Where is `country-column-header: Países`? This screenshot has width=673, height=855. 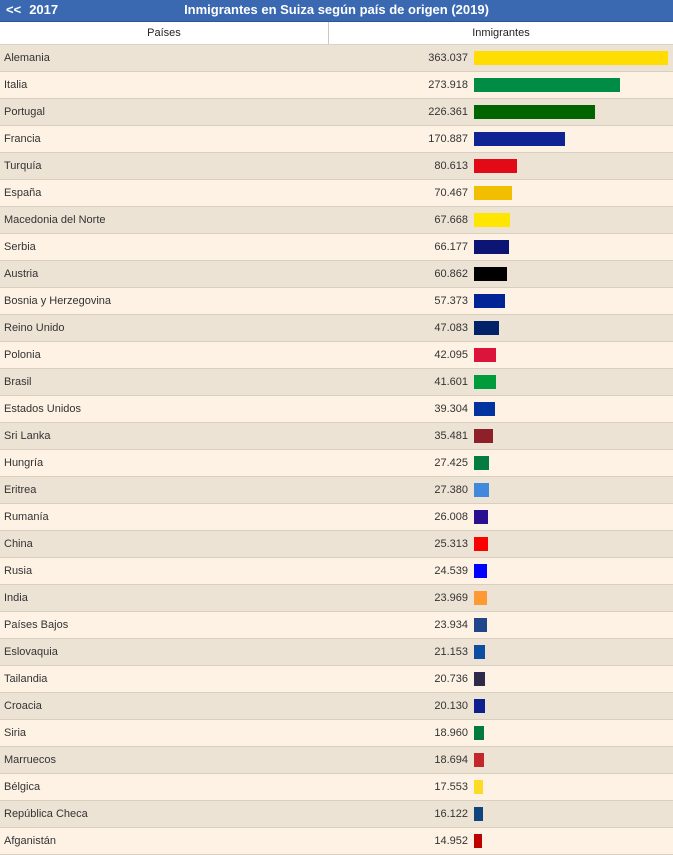
country-column-header: Países is located at coordinates (164, 33).